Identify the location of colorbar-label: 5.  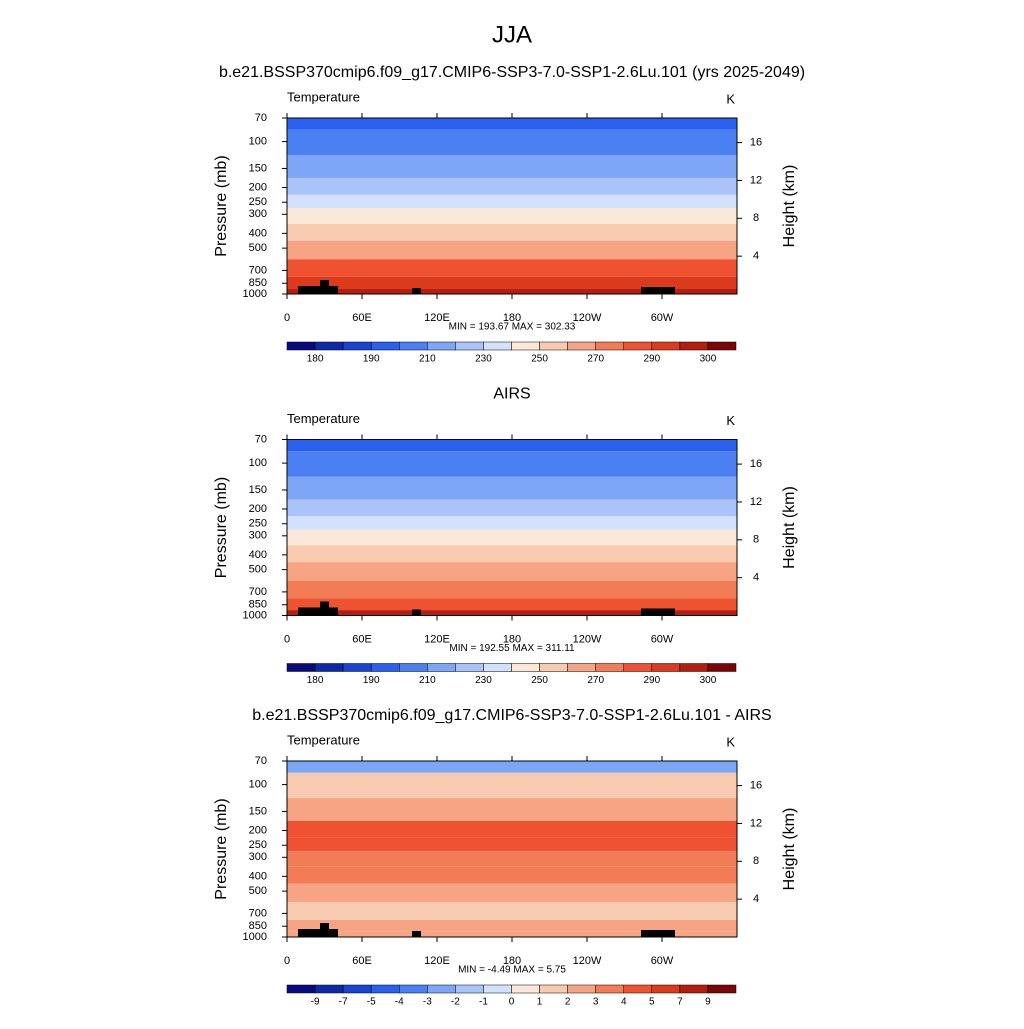
(652, 1002).